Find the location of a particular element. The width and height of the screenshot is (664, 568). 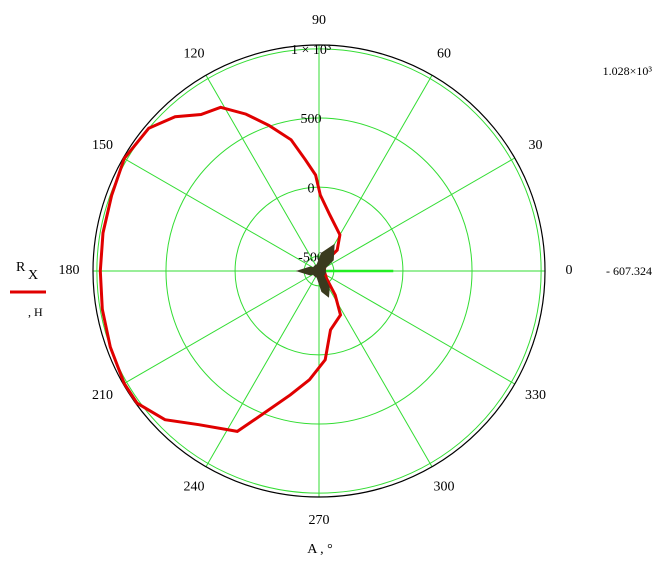

angle-tick-label: 150 is located at coordinates (102, 145).